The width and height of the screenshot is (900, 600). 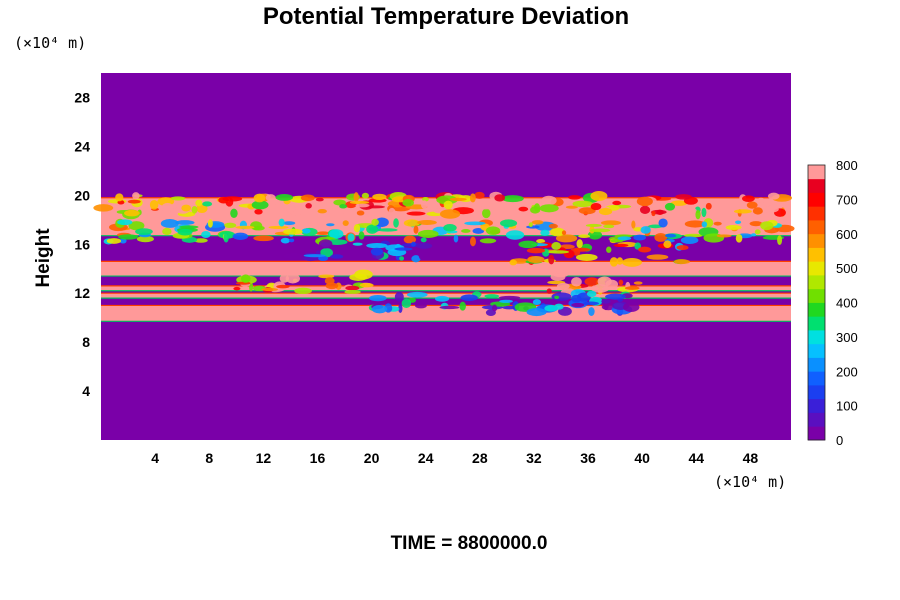 I want to click on y-tick-label: 20, so click(x=82, y=195).